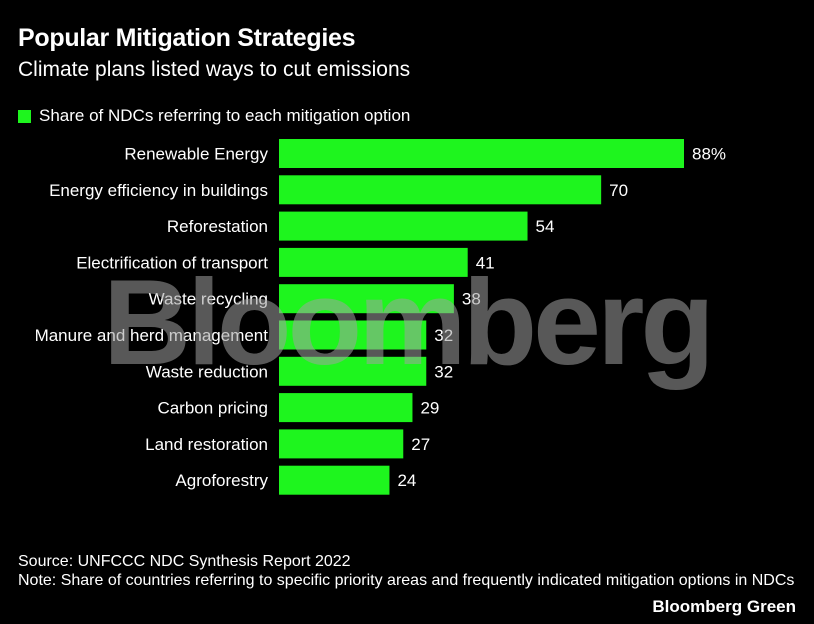 This screenshot has height=624, width=814. Describe the element at coordinates (158, 190) in the screenshot. I see `category-label: Energy efficiency in buildings` at that location.